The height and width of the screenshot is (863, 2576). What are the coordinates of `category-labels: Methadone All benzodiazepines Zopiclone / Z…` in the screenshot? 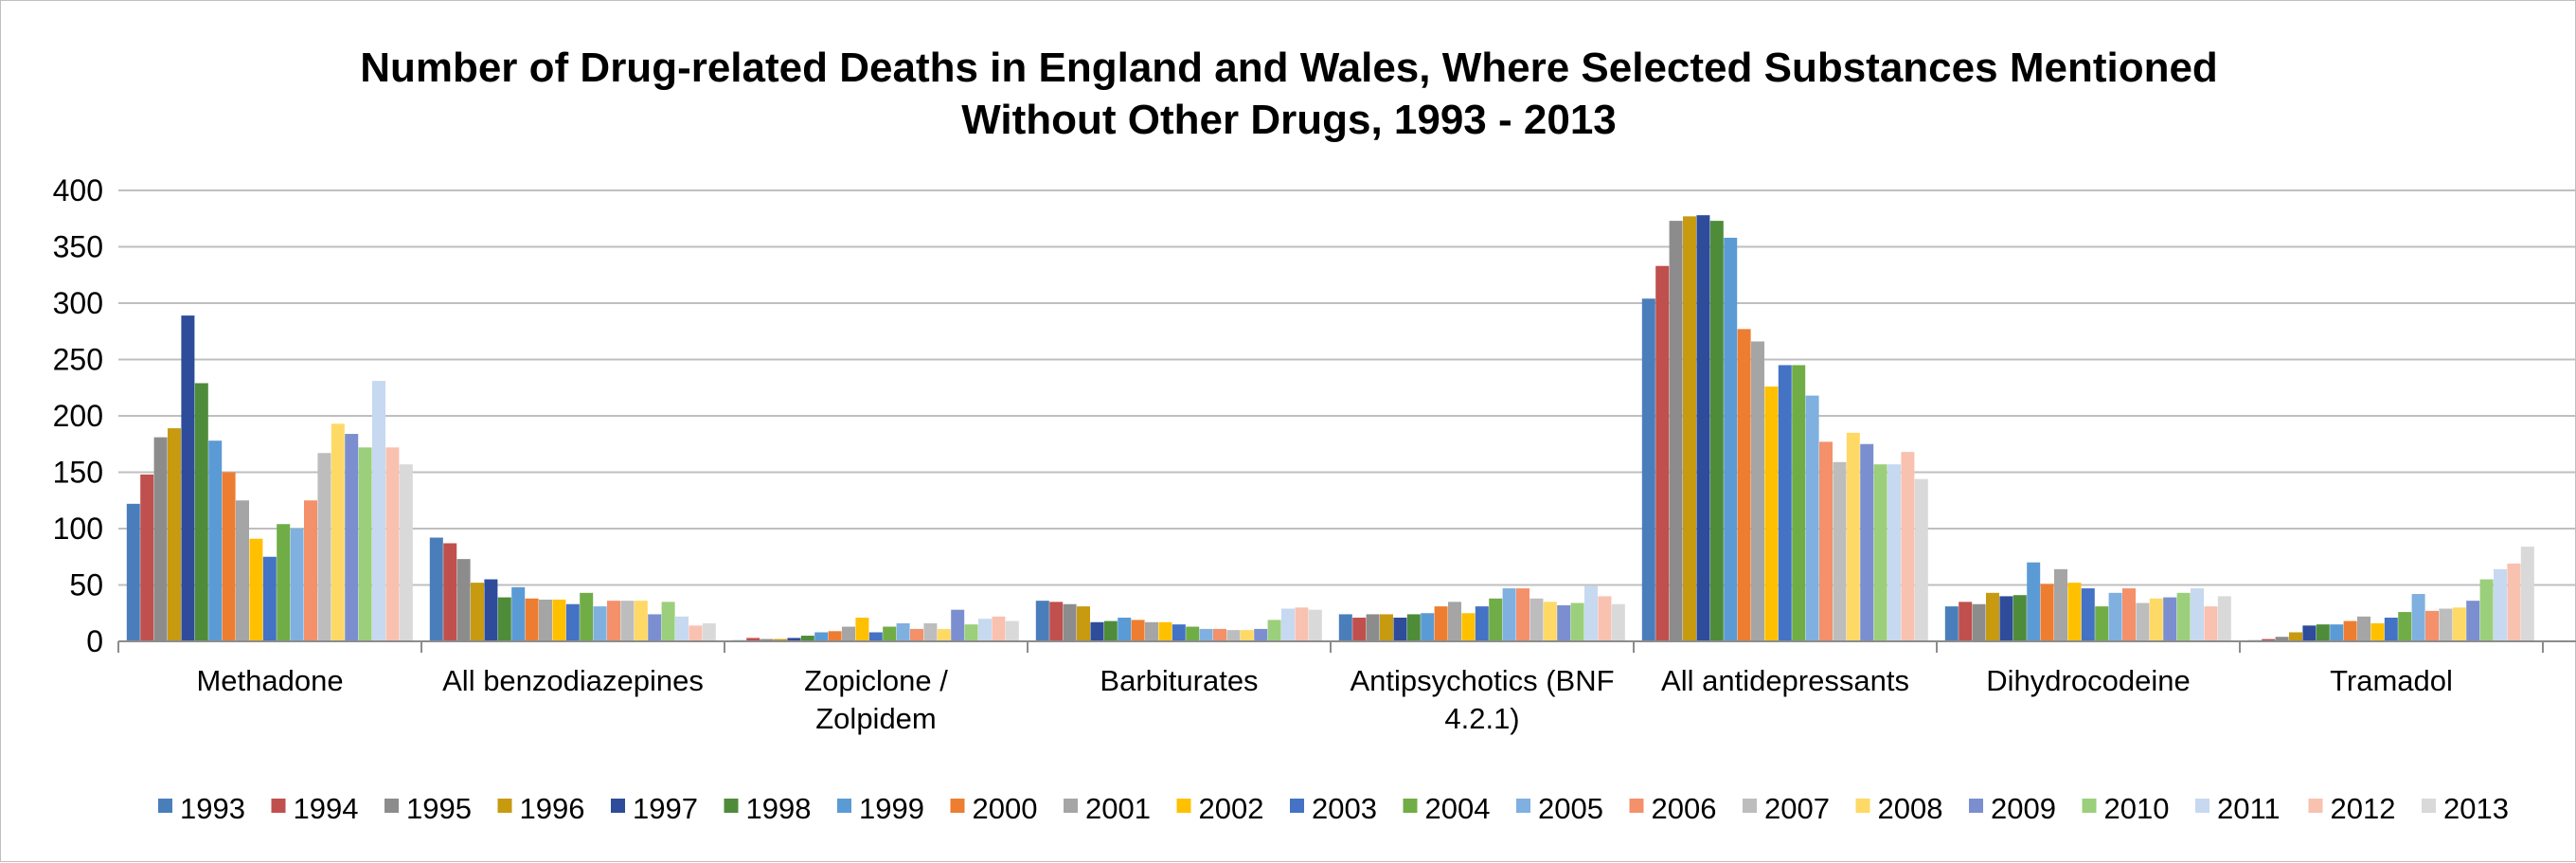 It's located at (1324, 699).